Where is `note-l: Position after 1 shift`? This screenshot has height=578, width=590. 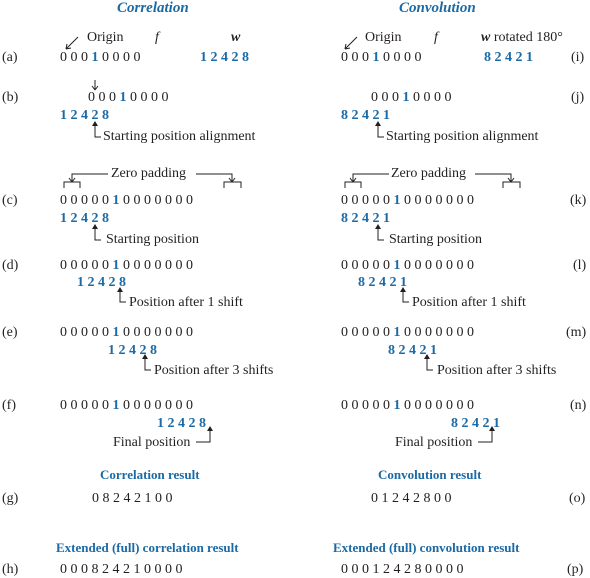 note-l: Position after 1 shift is located at coordinates (469, 302).